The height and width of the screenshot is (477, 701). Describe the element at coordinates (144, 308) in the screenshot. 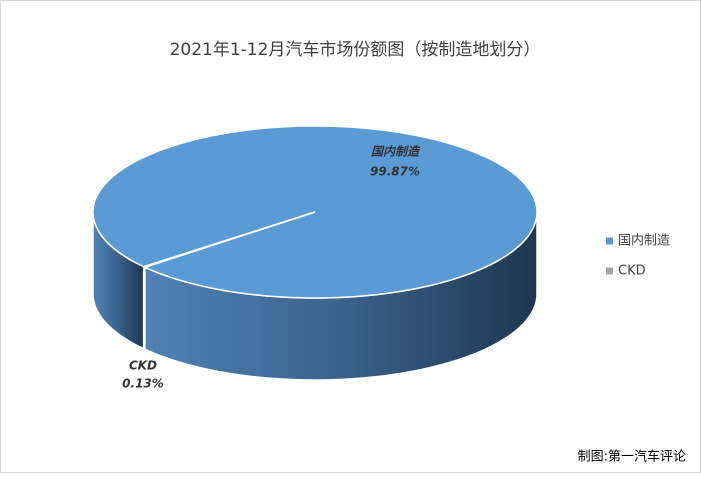

I see `pie-side` at that location.